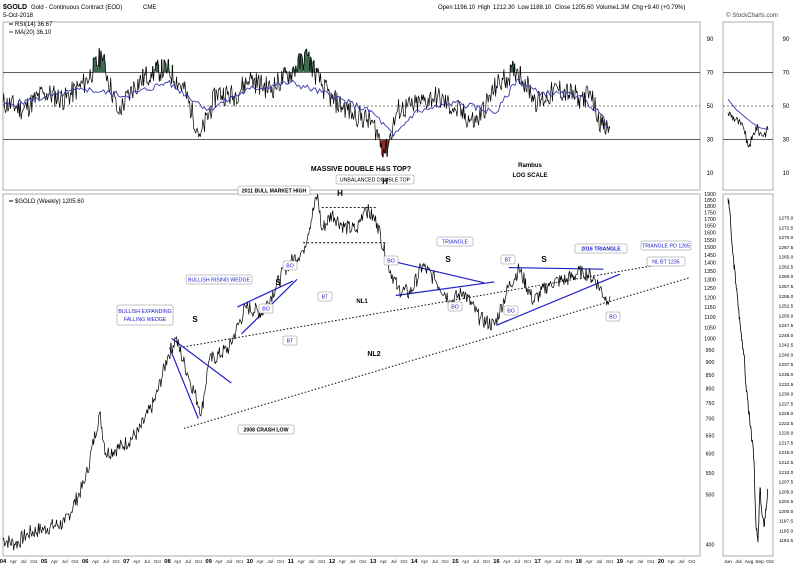 The image size is (800, 573). Describe the element at coordinates (786, 355) in the screenshot. I see `inset-price-tick-label: 1240.0` at that location.